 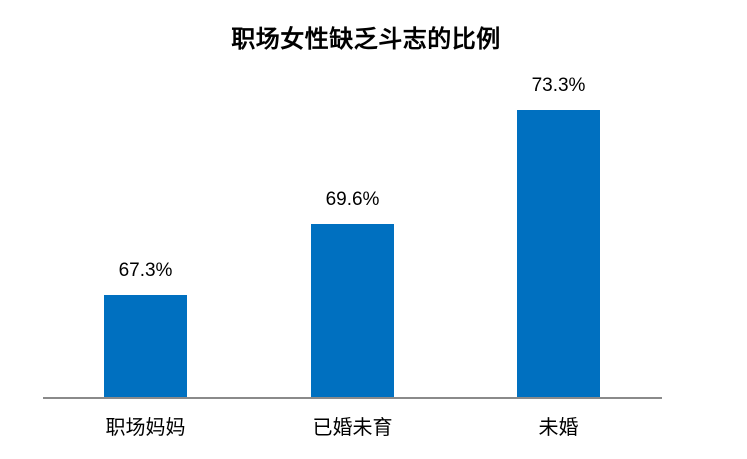 I want to click on value-label: 69.6%, so click(x=352, y=199).